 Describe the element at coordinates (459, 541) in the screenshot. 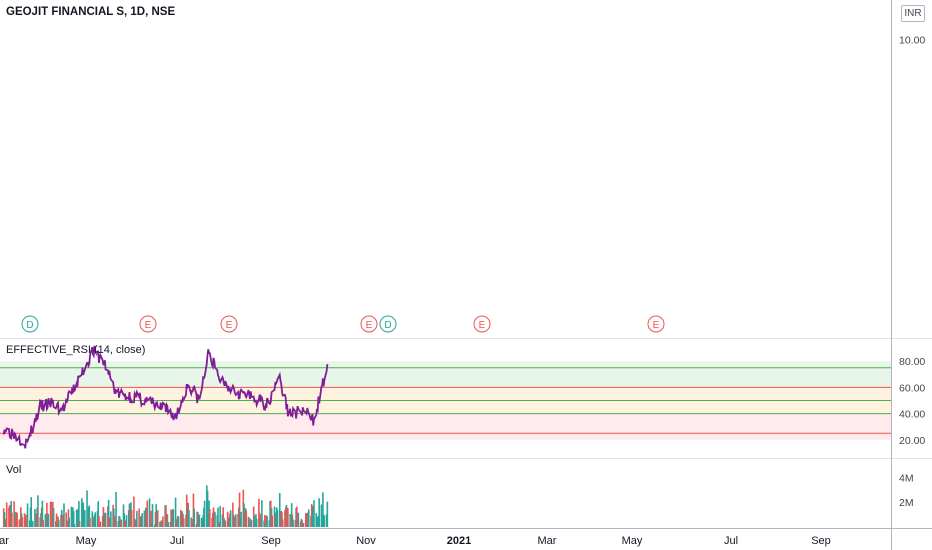

I see `time-axis-label: 2021` at that location.